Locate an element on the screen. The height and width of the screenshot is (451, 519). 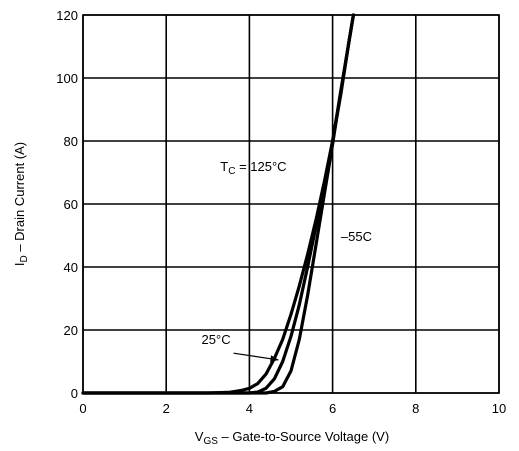
y-tick-label: 40 is located at coordinates (71, 267).